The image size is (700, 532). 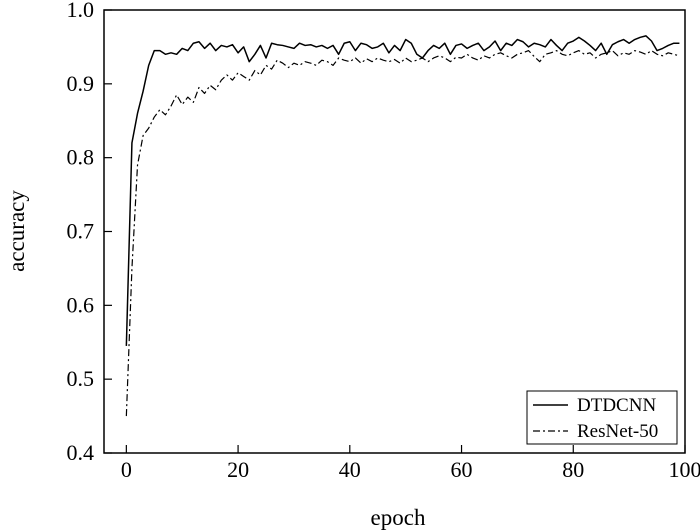 I want to click on x-tick-label: 60, so click(x=462, y=469).